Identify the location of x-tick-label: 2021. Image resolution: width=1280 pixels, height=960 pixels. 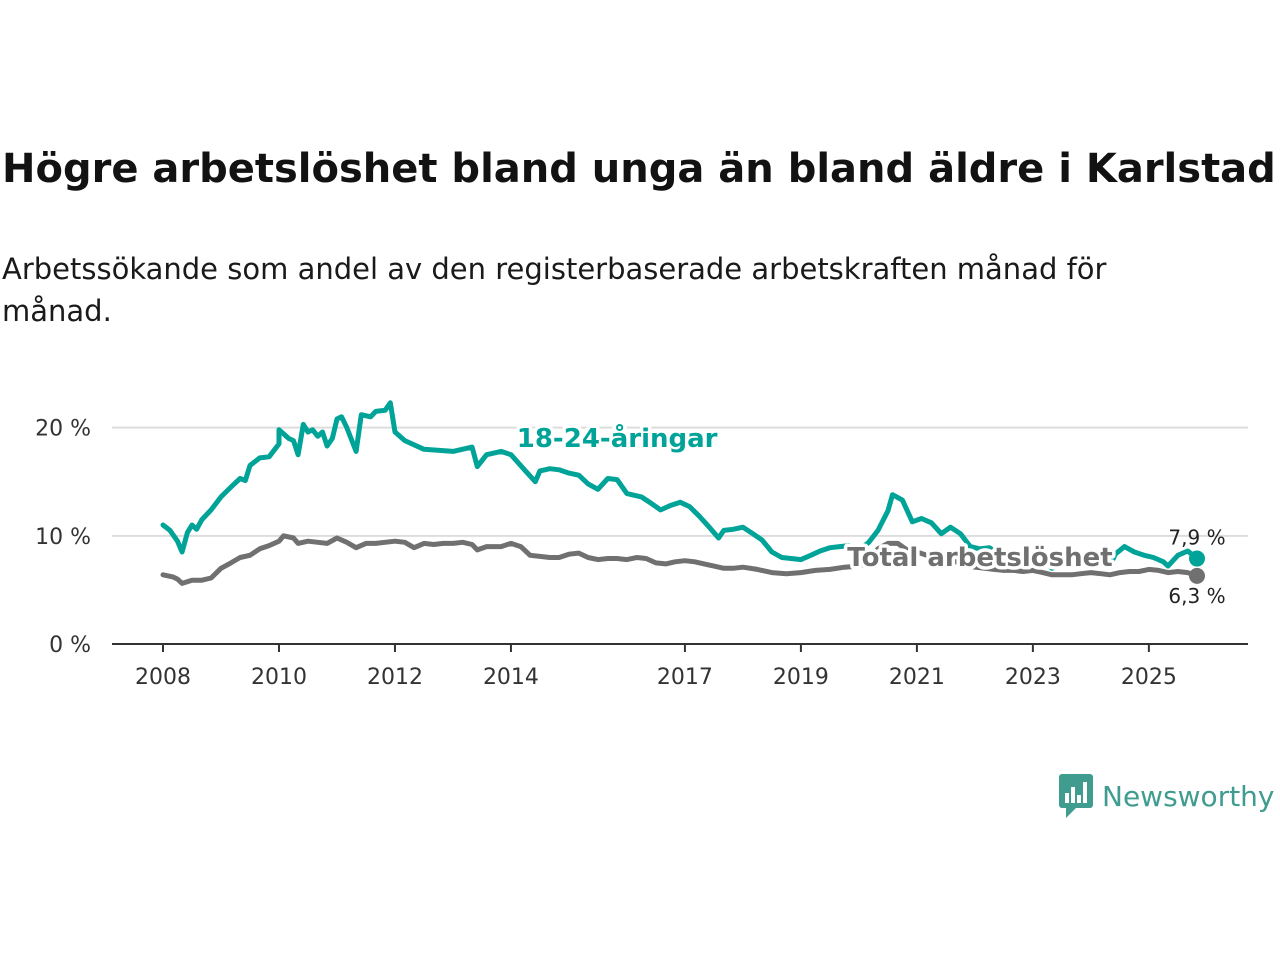
(917, 677).